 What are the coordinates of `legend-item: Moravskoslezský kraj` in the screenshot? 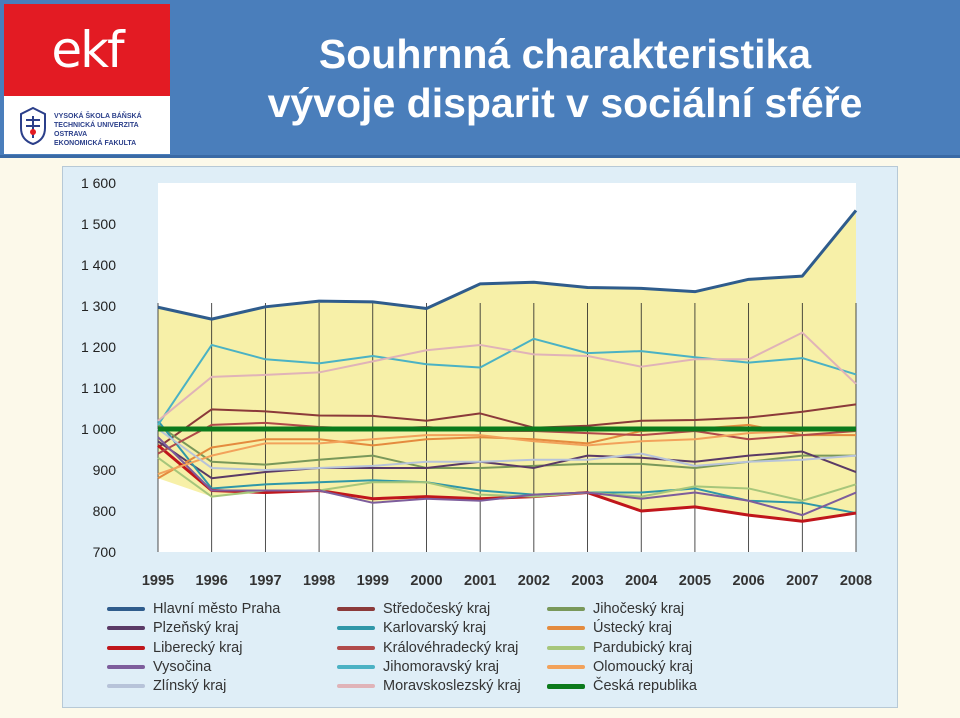 It's located at (429, 686).